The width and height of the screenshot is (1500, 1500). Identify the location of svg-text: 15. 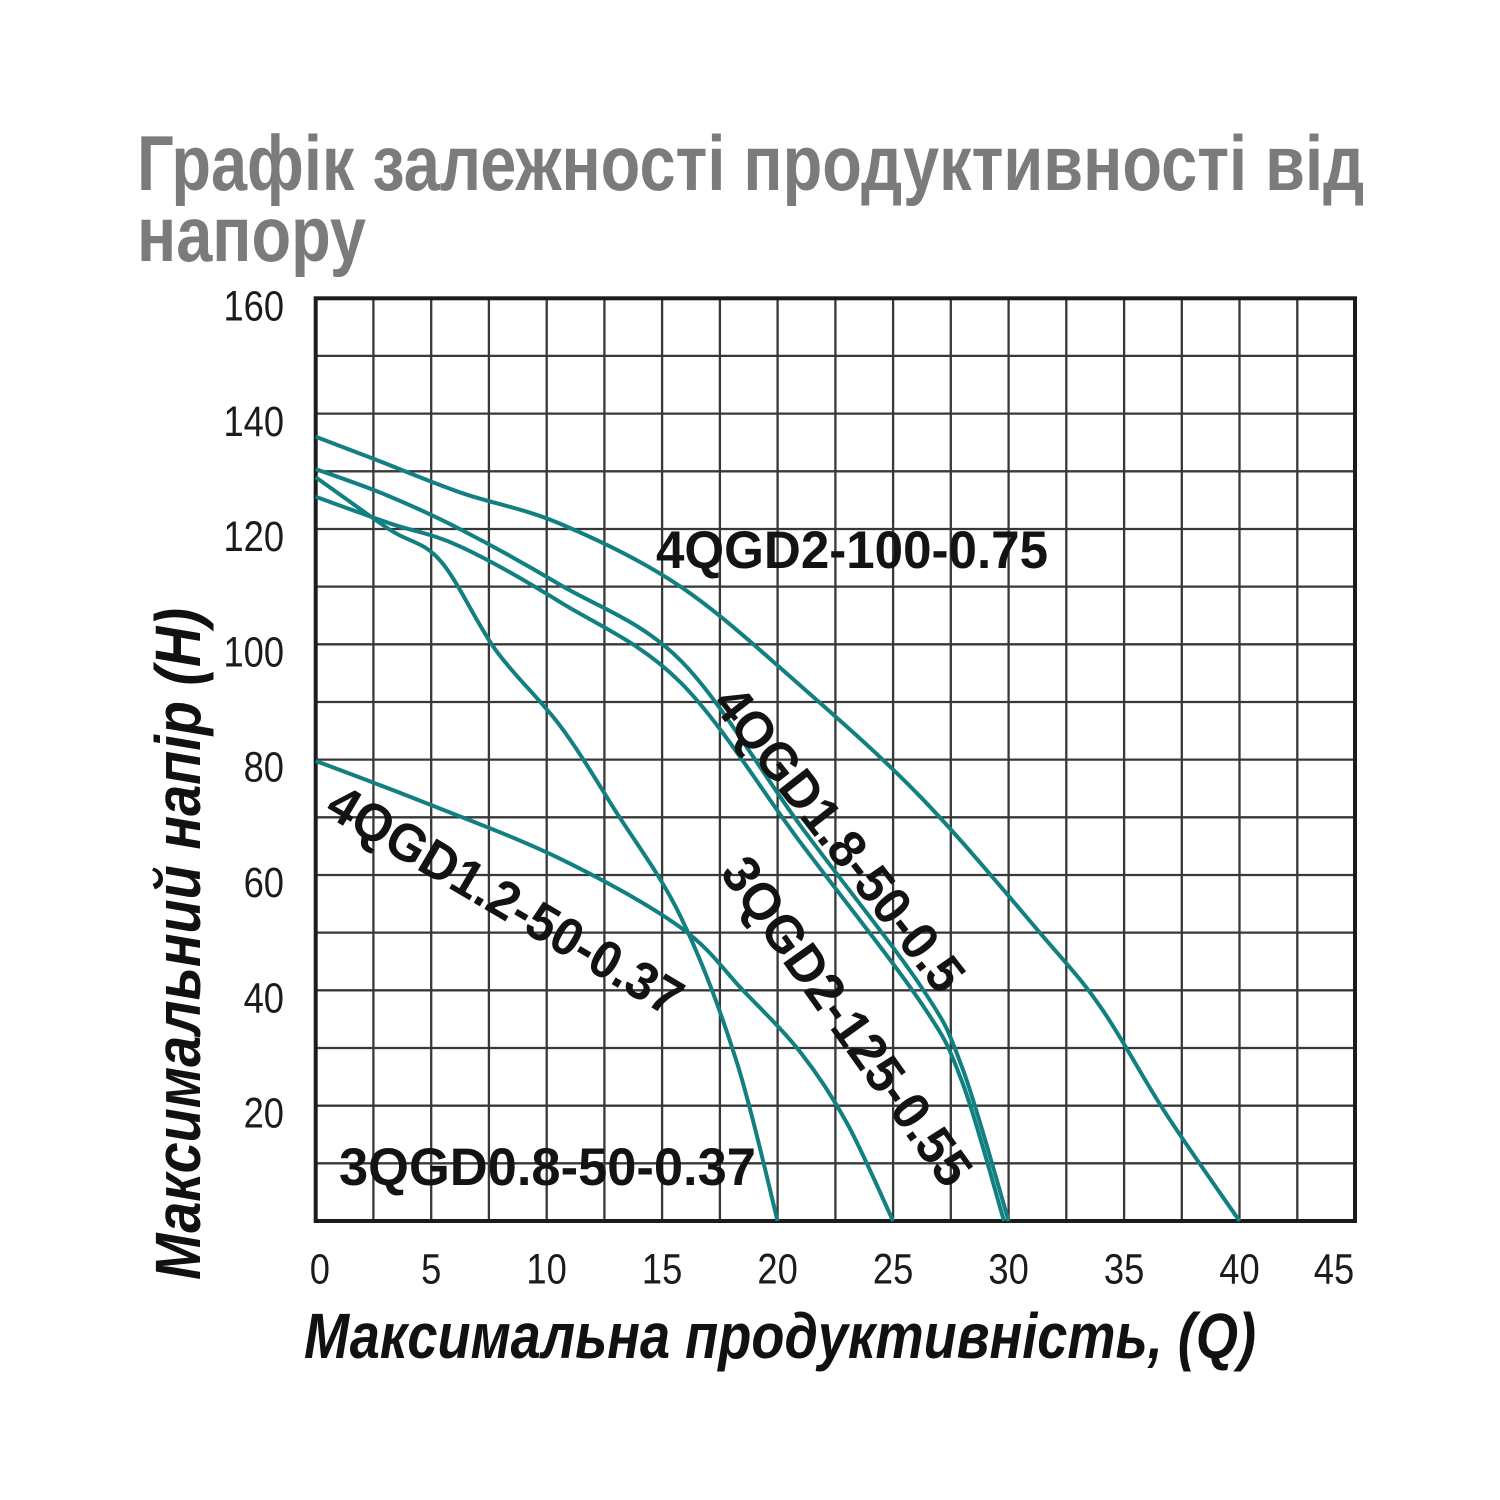
(662, 1270).